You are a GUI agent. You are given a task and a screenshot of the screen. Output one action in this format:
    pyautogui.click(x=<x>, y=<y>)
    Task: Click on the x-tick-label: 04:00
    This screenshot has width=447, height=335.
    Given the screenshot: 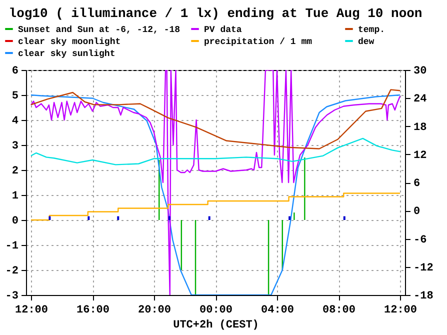 What is the action you would take?
    pyautogui.click(x=277, y=310)
    